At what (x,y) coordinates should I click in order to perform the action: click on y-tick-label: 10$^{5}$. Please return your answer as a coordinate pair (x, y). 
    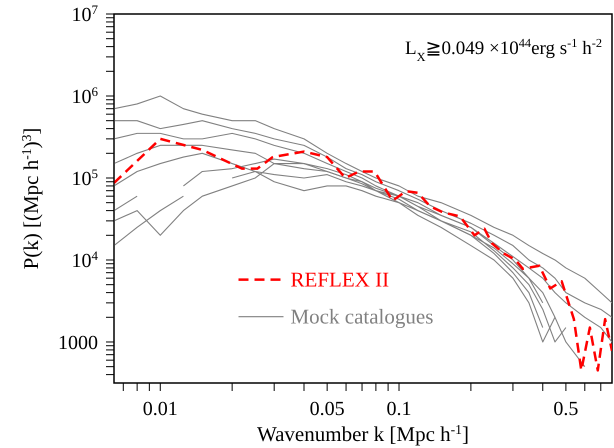
    Looking at the image, I should click on (85, 177).